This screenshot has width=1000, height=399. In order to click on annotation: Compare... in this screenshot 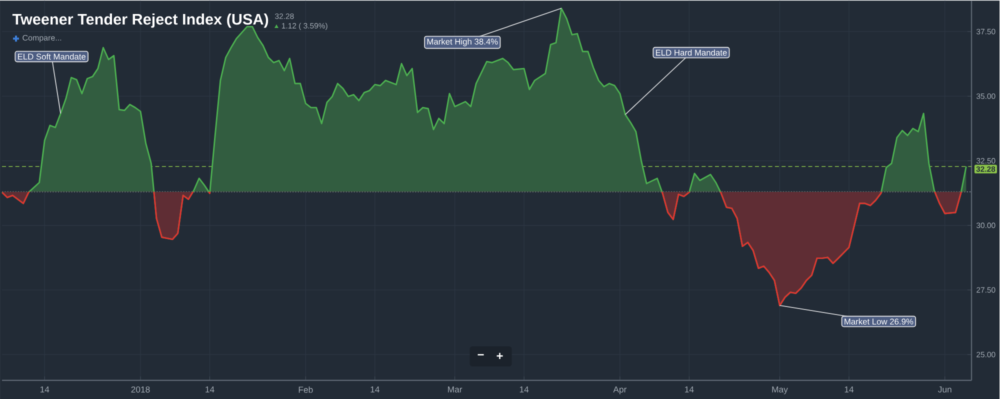, I will do `click(42, 38)`.